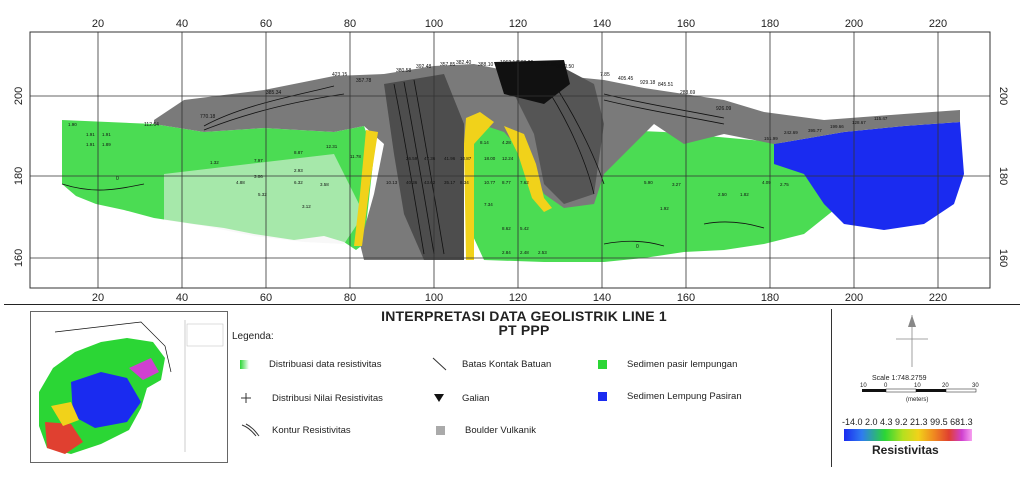 The height and width of the screenshot is (478, 1024). Describe the element at coordinates (324, 184) in the screenshot. I see `cell-value: 3.58` at that location.